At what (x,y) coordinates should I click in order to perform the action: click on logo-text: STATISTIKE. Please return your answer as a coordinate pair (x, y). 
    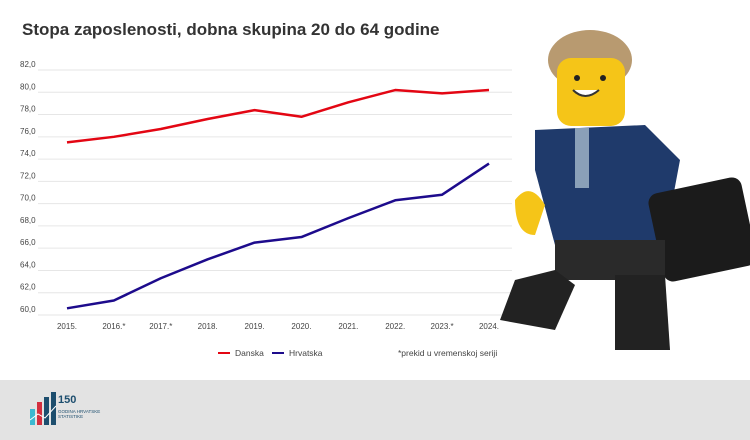
    Looking at the image, I should click on (70, 416).